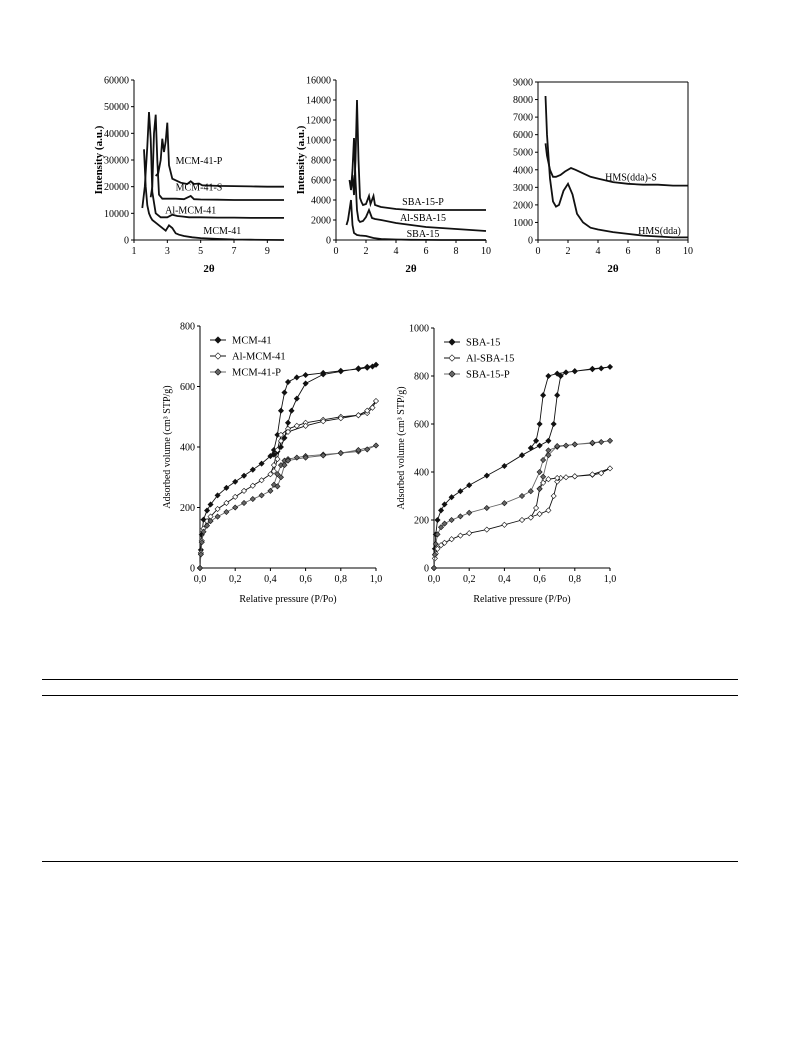  What do you see at coordinates (116, 107) in the screenshot?
I see `y-tick-label: 50000` at bounding box center [116, 107].